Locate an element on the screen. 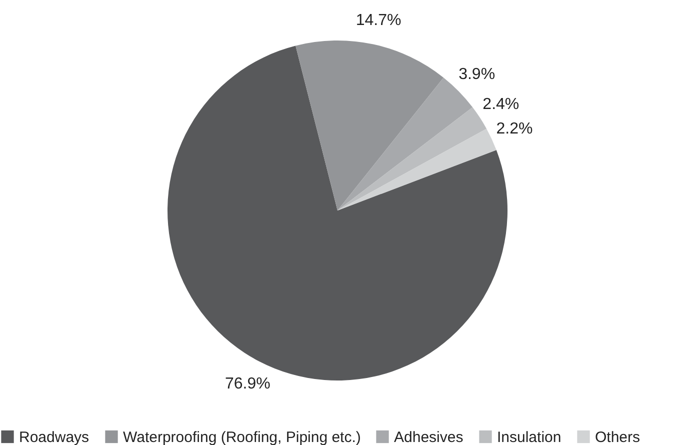  data-label: 2.4% is located at coordinates (501, 105).